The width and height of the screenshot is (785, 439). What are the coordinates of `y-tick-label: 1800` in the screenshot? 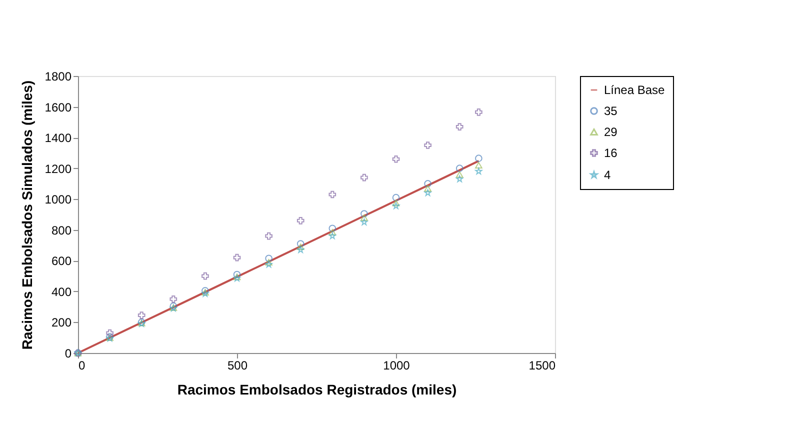 It's located at (58, 77).